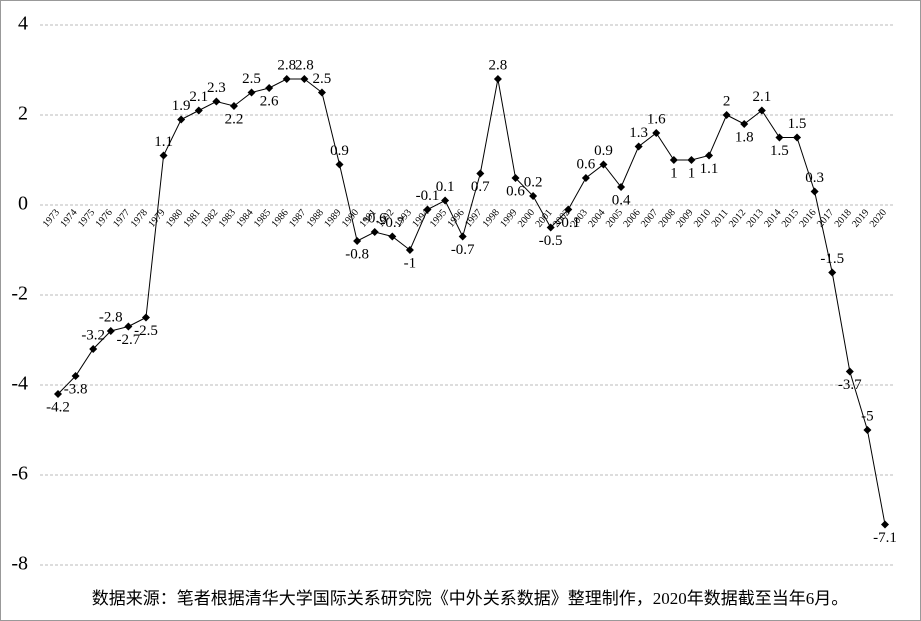 The height and width of the screenshot is (621, 921). I want to click on y-tick-label: 2, so click(23, 114).